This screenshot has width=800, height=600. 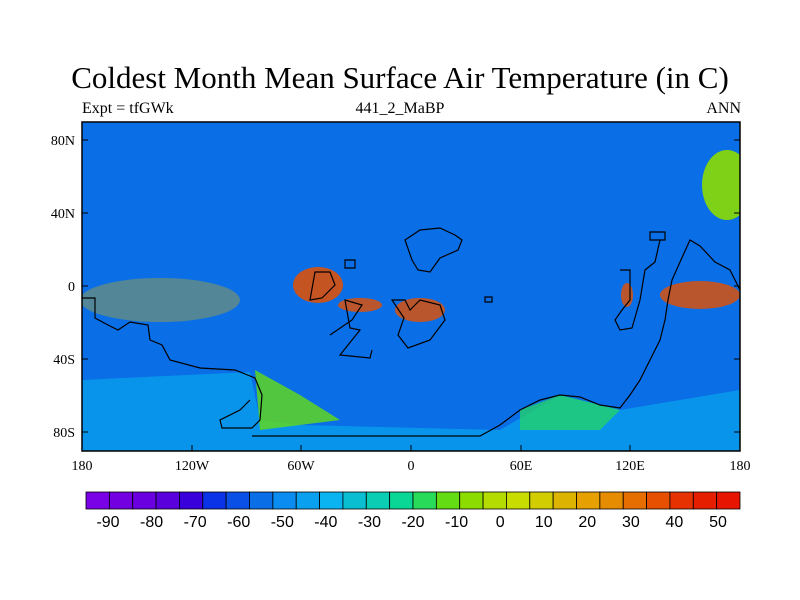 I want to click on central-landmass, so click(x=322, y=286).